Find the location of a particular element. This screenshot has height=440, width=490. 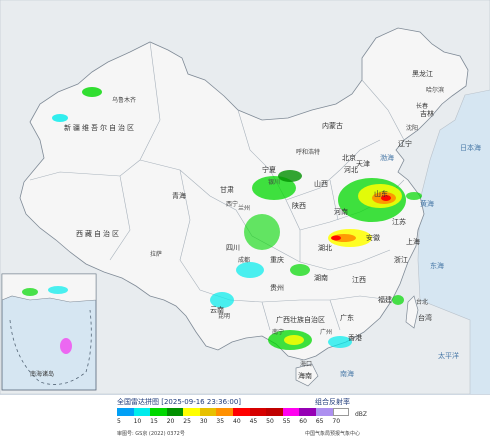

label-chongqing: 重庆 is located at coordinates (277, 259).